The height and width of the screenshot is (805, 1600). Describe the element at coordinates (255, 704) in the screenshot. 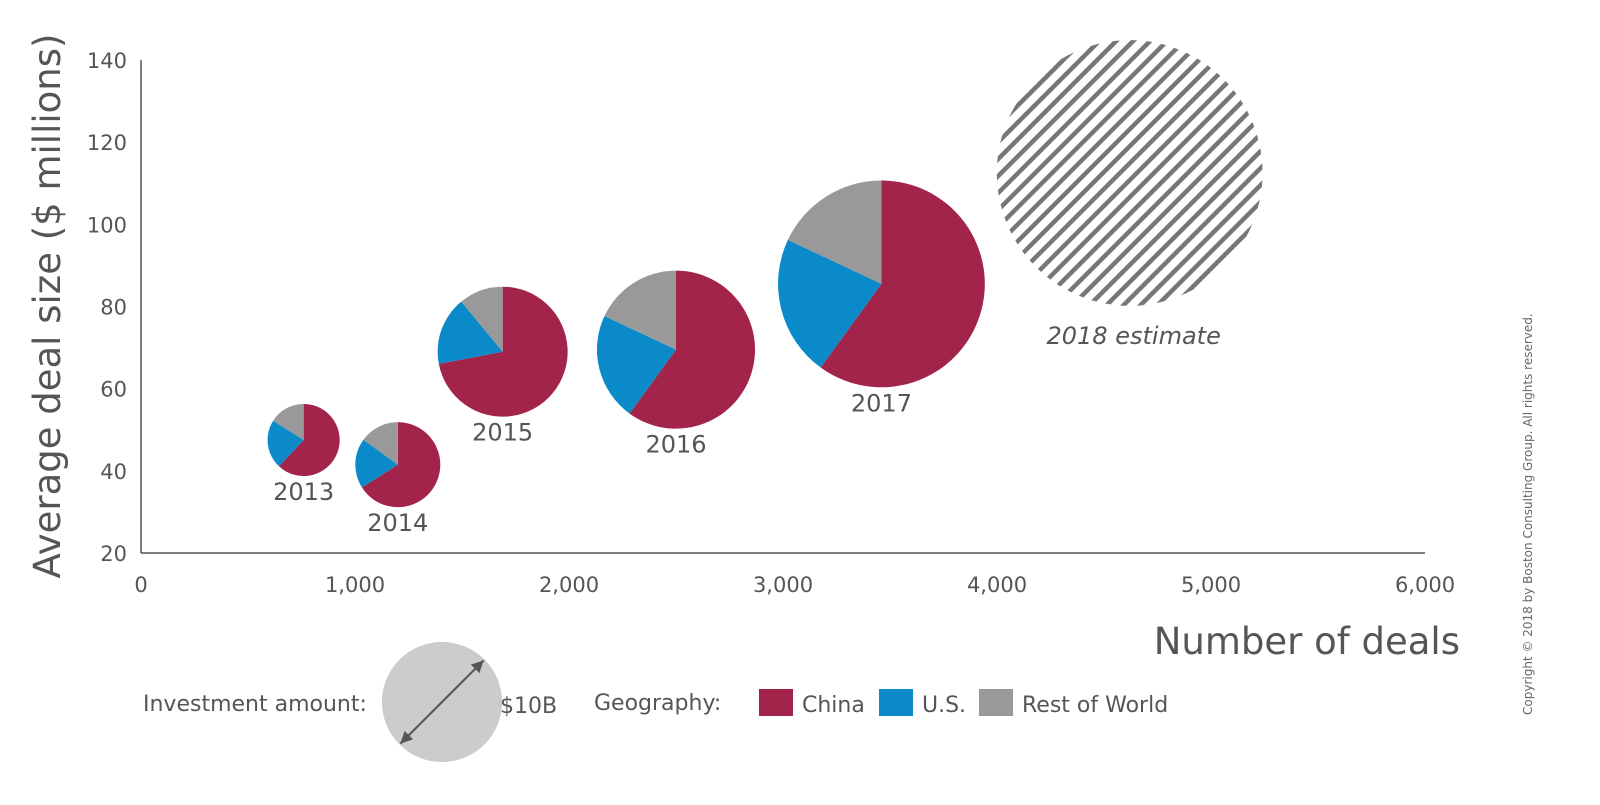

I see `size-legend-title: Investment amount:` at that location.